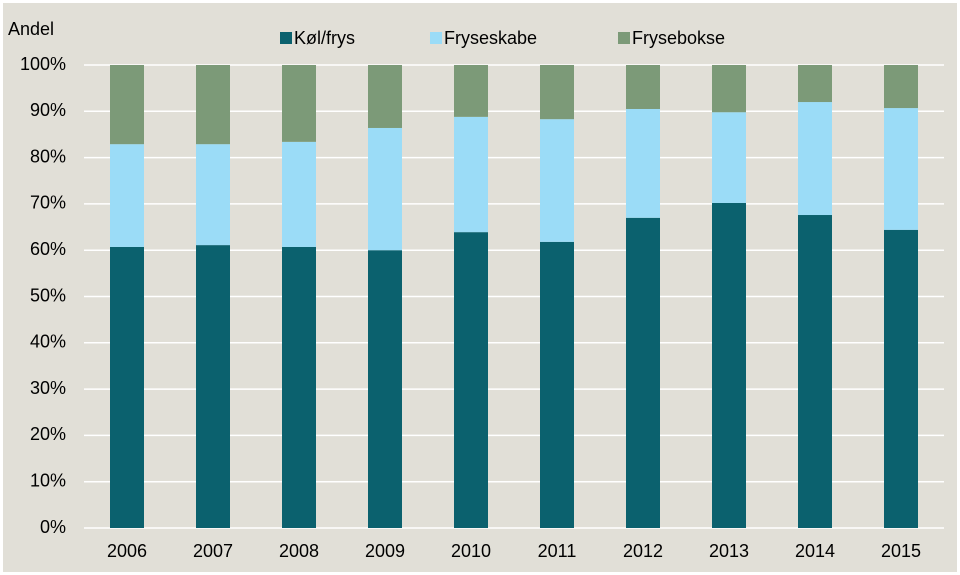 Image resolution: width=960 pixels, height=575 pixels. What do you see at coordinates (31, 29) in the screenshot?
I see `y-axis-label: Andel` at bounding box center [31, 29].